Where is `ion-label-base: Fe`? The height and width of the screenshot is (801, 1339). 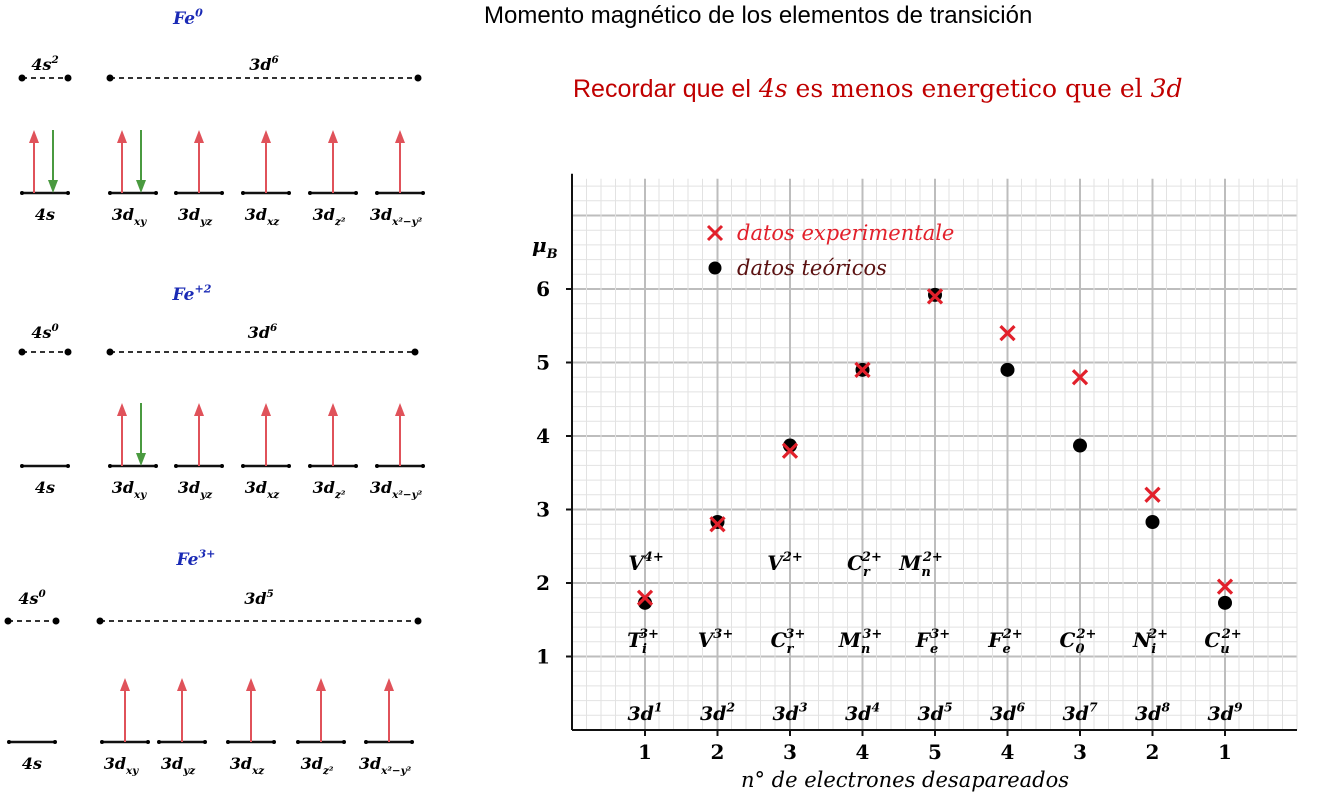 ion-label-base: Fe is located at coordinates (183, 295).